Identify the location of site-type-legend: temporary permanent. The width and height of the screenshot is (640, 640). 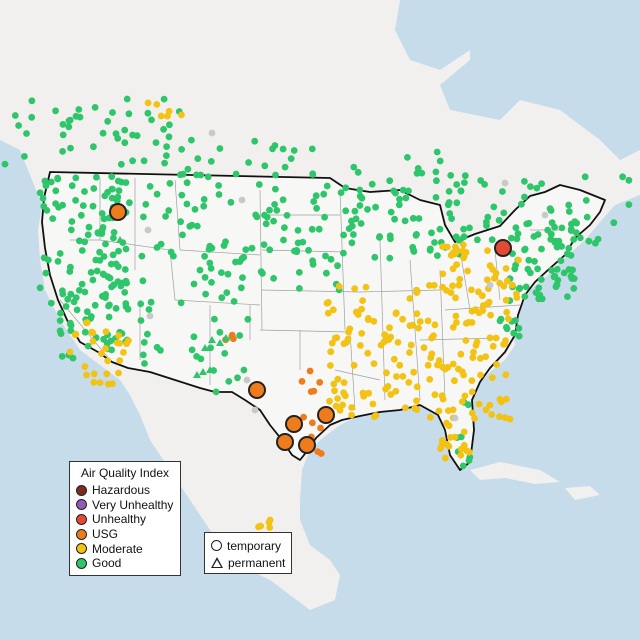
(248, 553).